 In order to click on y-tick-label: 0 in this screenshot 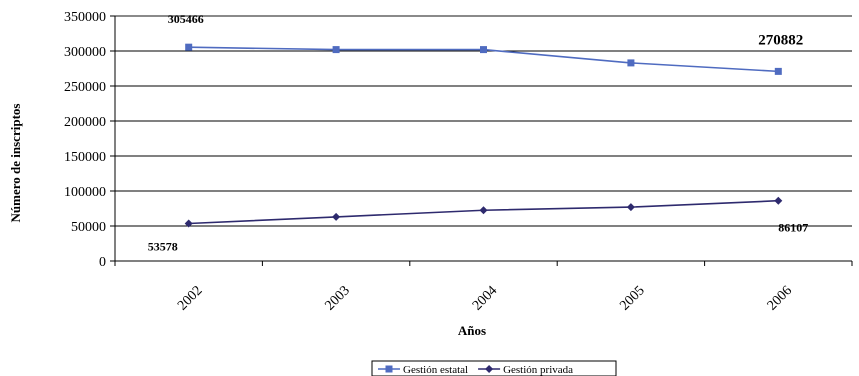, I will do `click(102, 262)`.